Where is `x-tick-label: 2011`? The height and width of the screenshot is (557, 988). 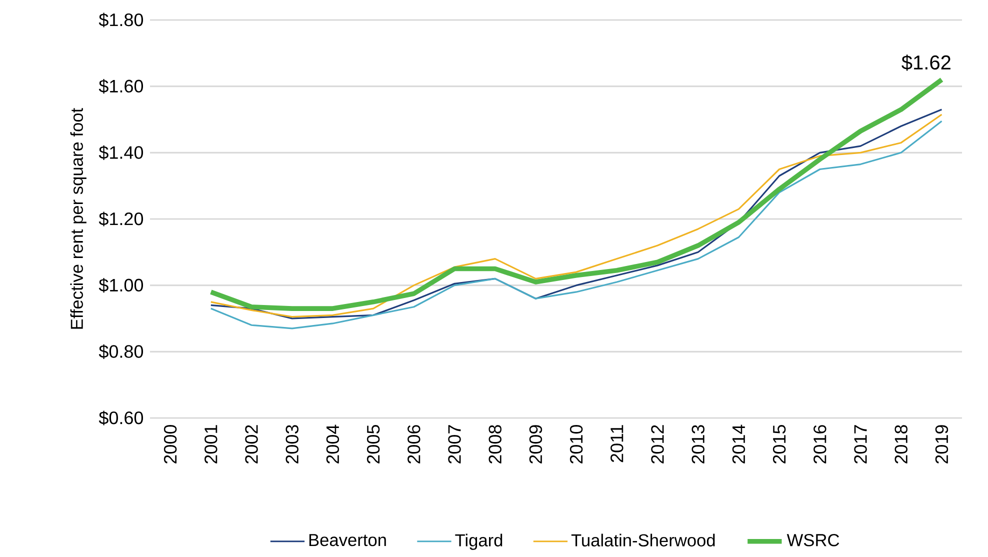
x-tick-label: 2011 is located at coordinates (617, 443).